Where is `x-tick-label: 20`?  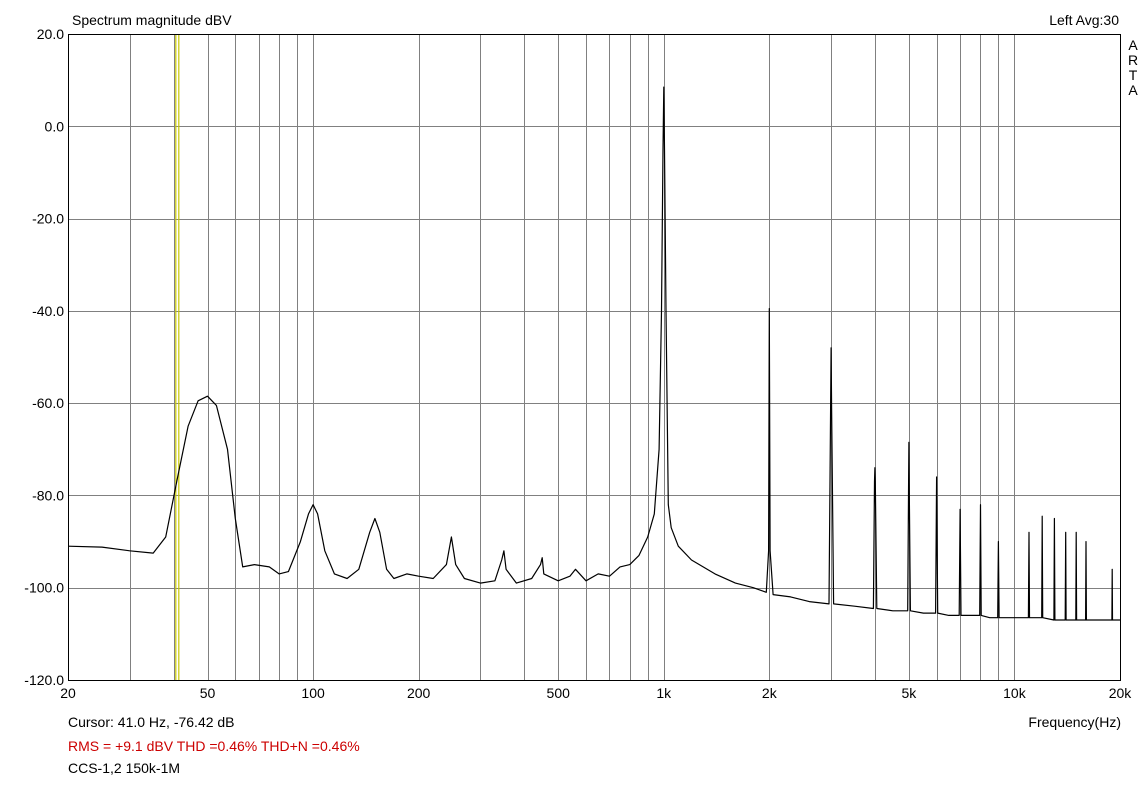 x-tick-label: 20 is located at coordinates (68, 693).